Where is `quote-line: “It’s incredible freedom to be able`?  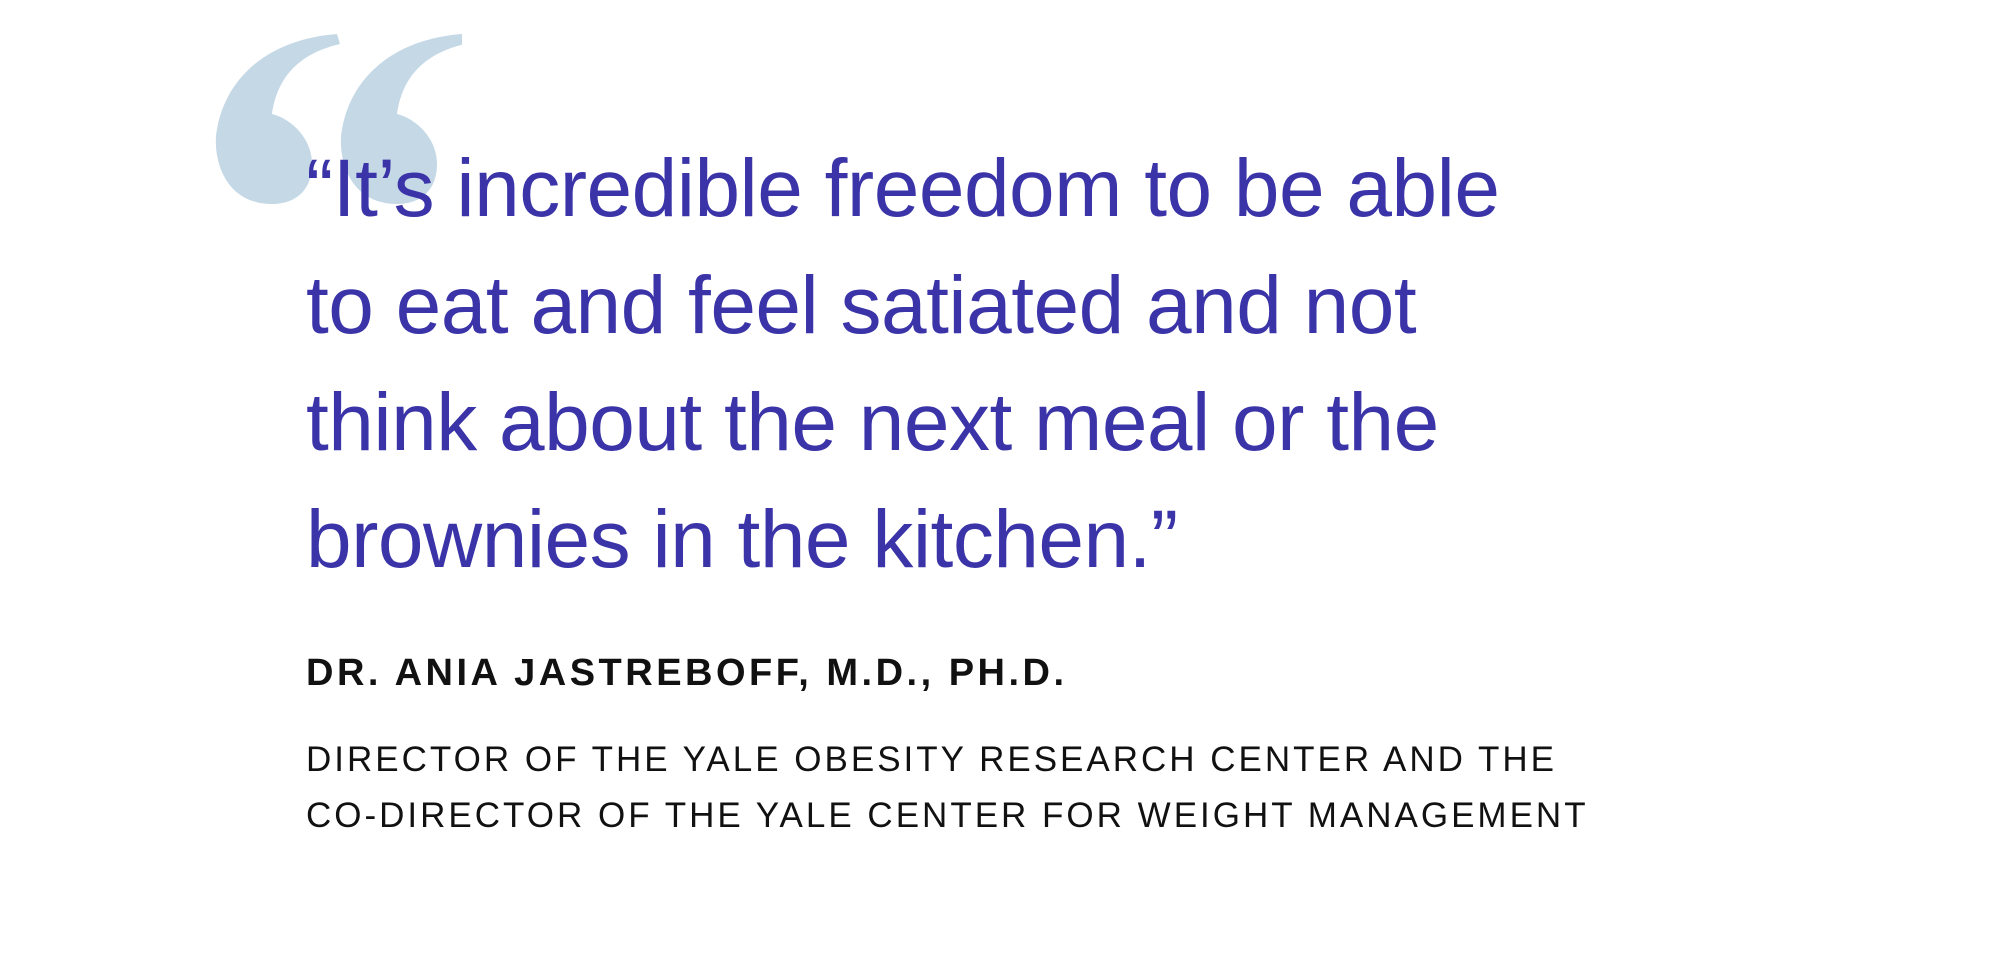 quote-line: “It’s incredible freedom to be able is located at coordinates (903, 188).